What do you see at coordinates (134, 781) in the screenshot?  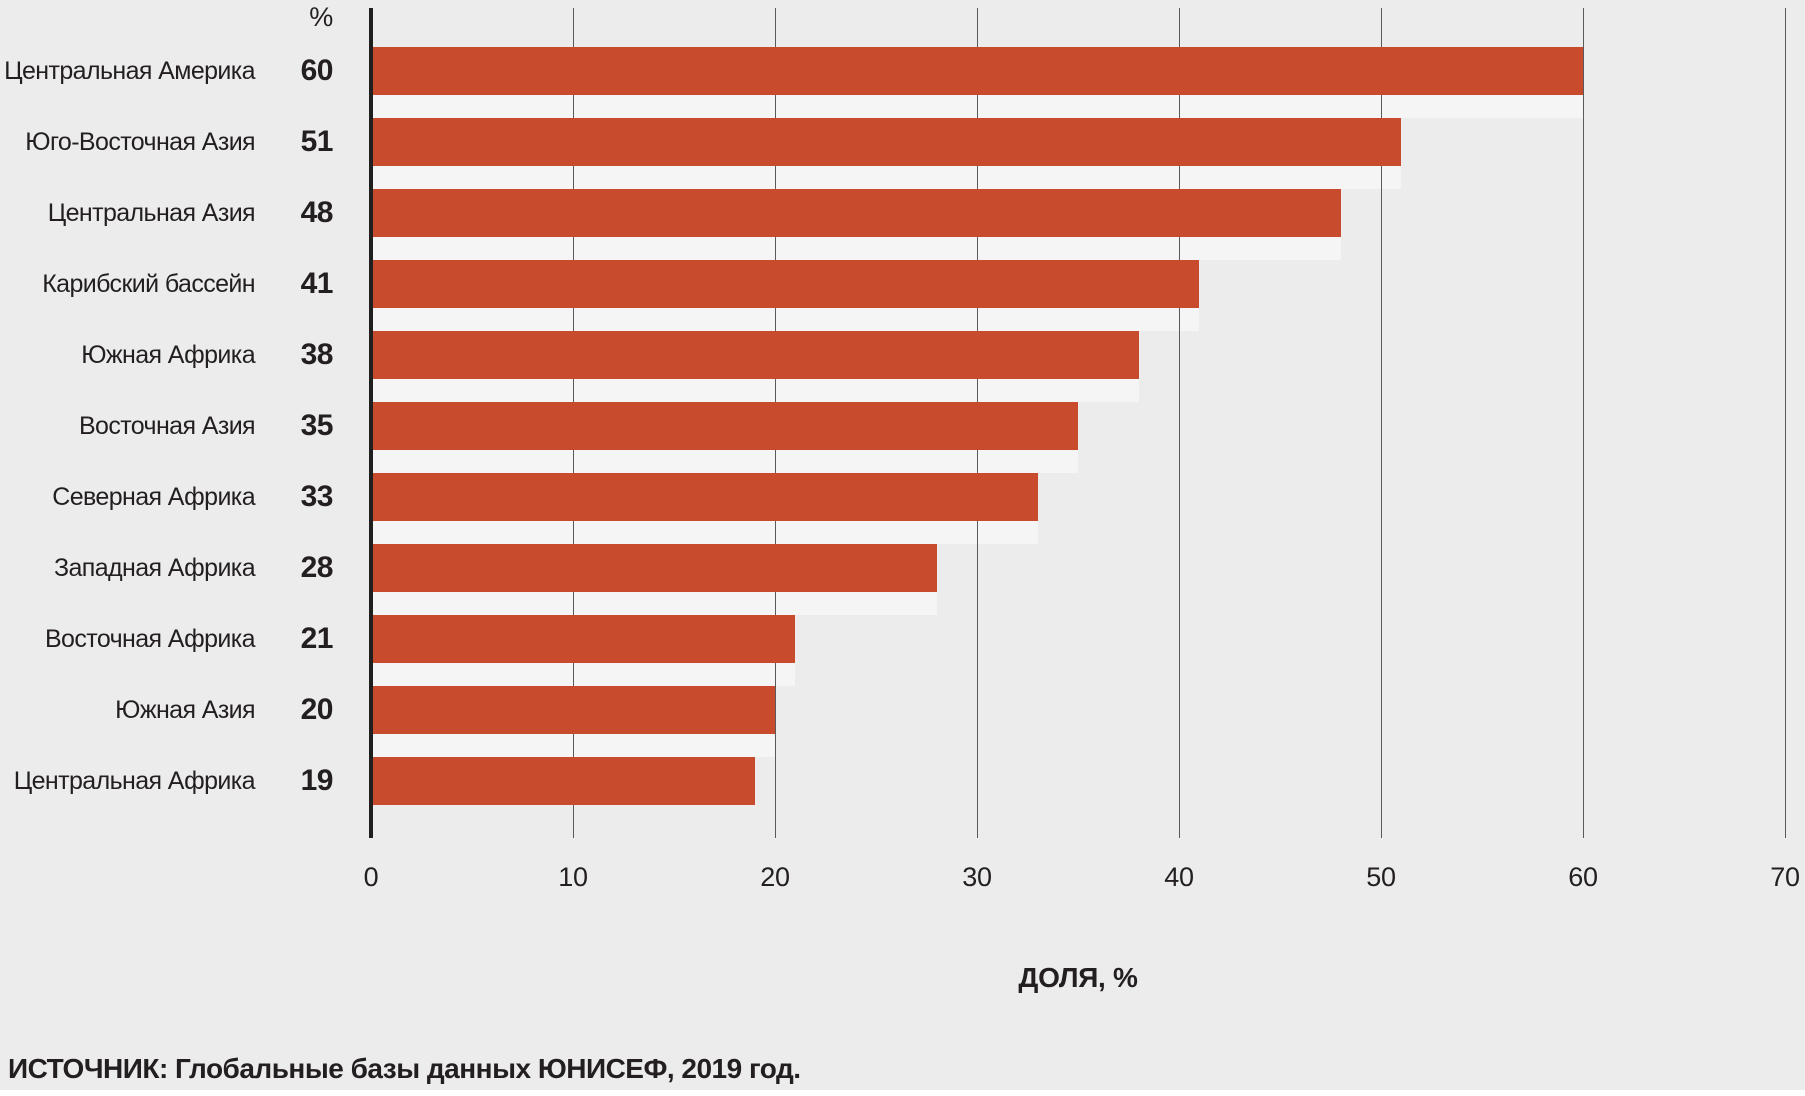 I see `category-label: Центральная Африка` at bounding box center [134, 781].